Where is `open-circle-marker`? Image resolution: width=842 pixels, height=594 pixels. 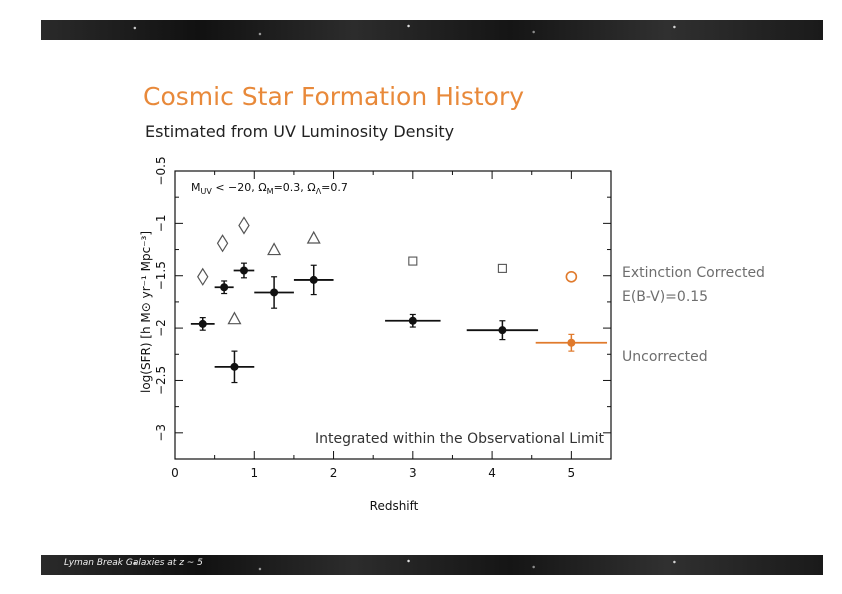
open-circle-marker is located at coordinates (571, 276).